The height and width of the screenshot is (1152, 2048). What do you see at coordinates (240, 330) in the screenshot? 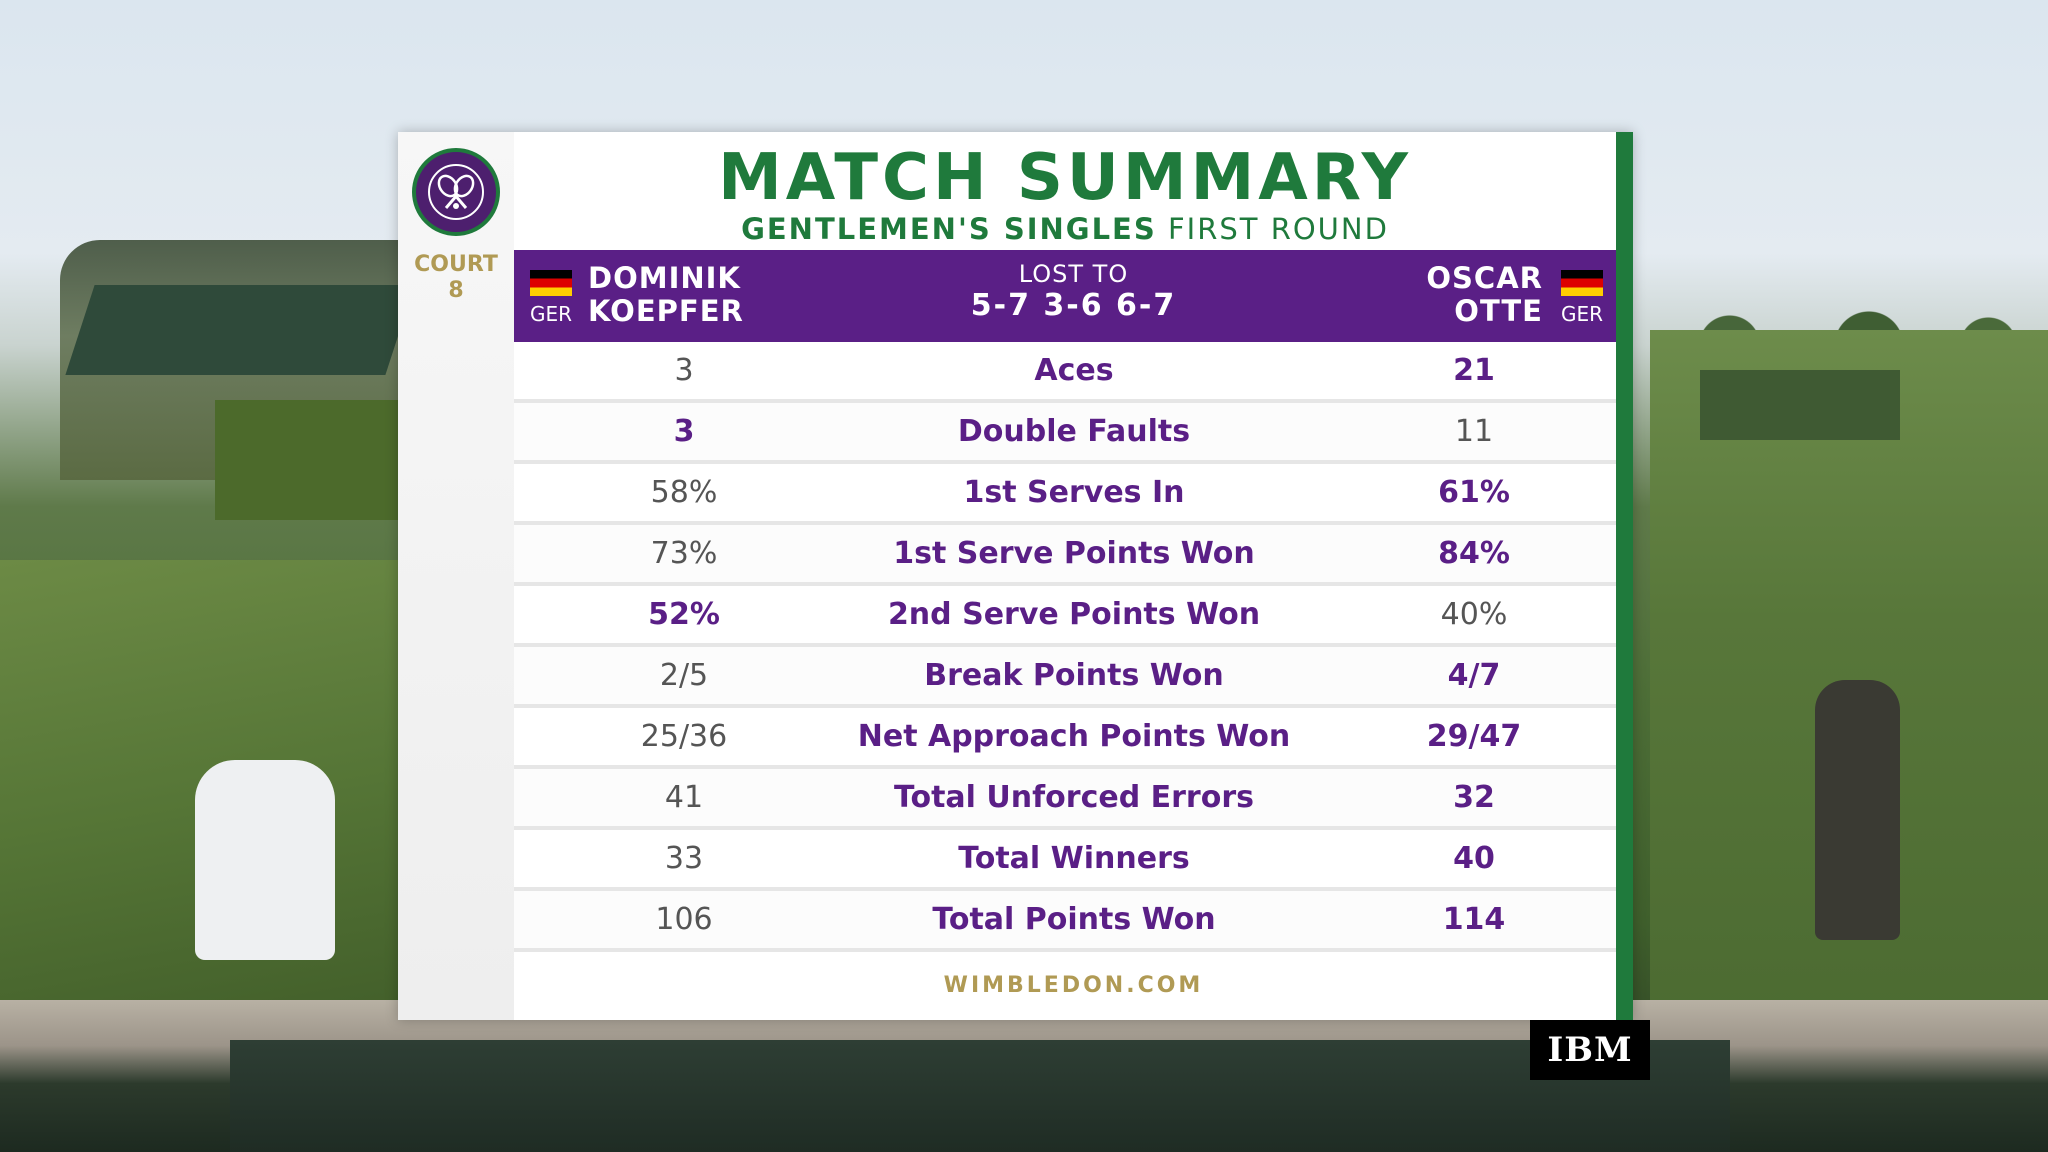
I see `stadium-roof-background` at bounding box center [240, 330].